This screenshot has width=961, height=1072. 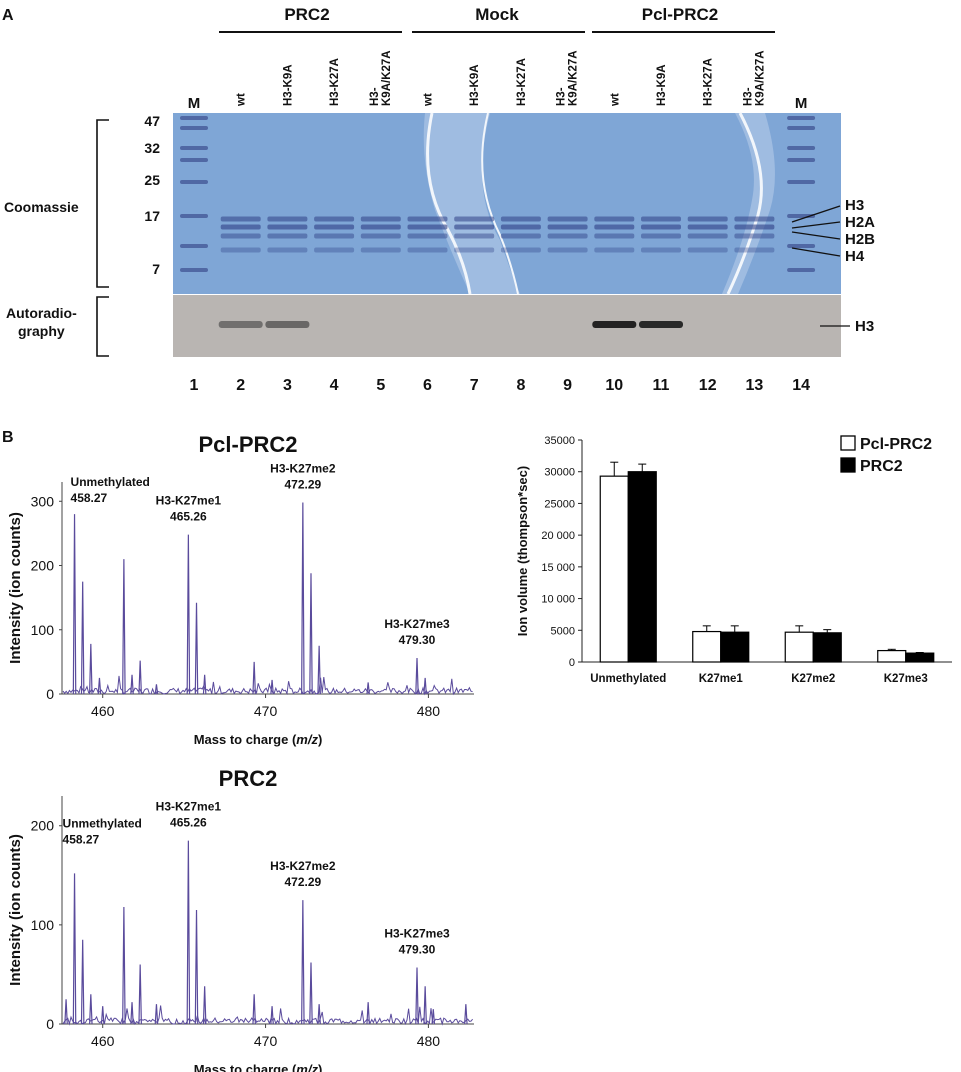 I want to click on marker-size-47: 47, so click(x=152, y=121).